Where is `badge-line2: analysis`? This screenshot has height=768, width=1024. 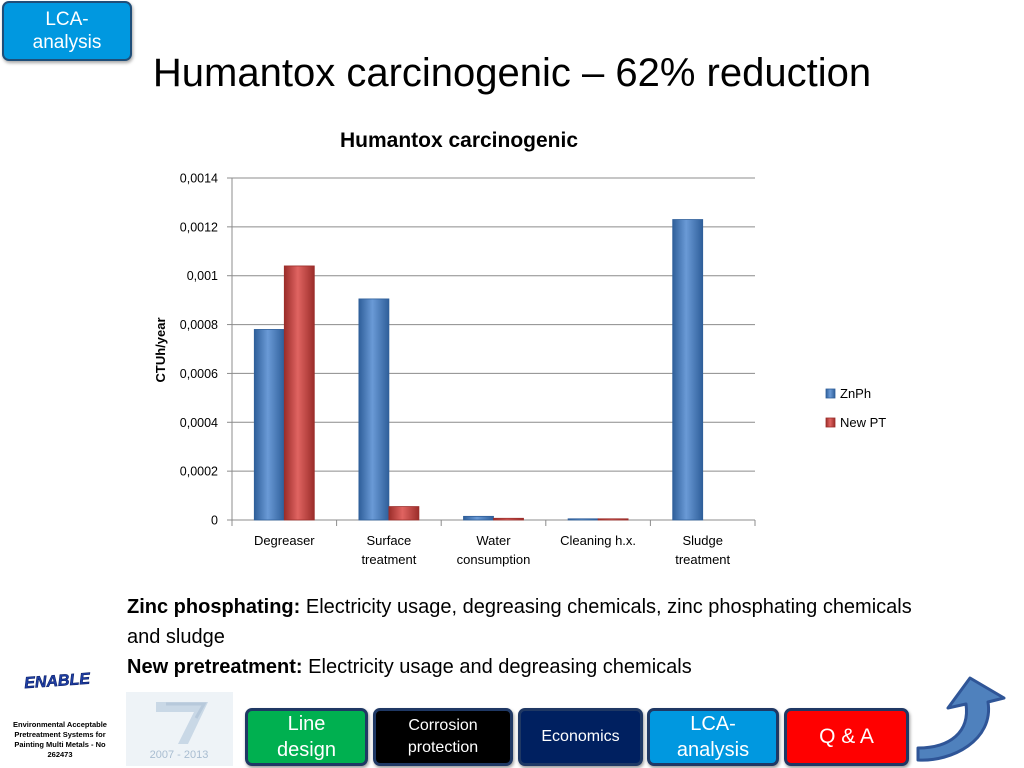 badge-line2: analysis is located at coordinates (67, 42).